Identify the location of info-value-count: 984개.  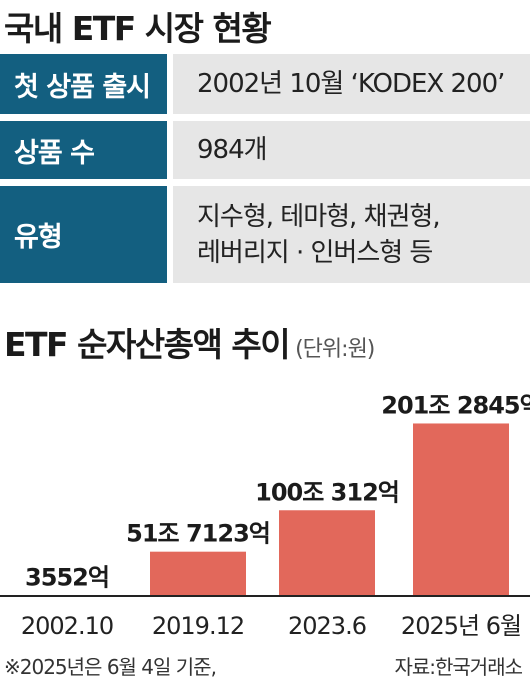
(351, 150).